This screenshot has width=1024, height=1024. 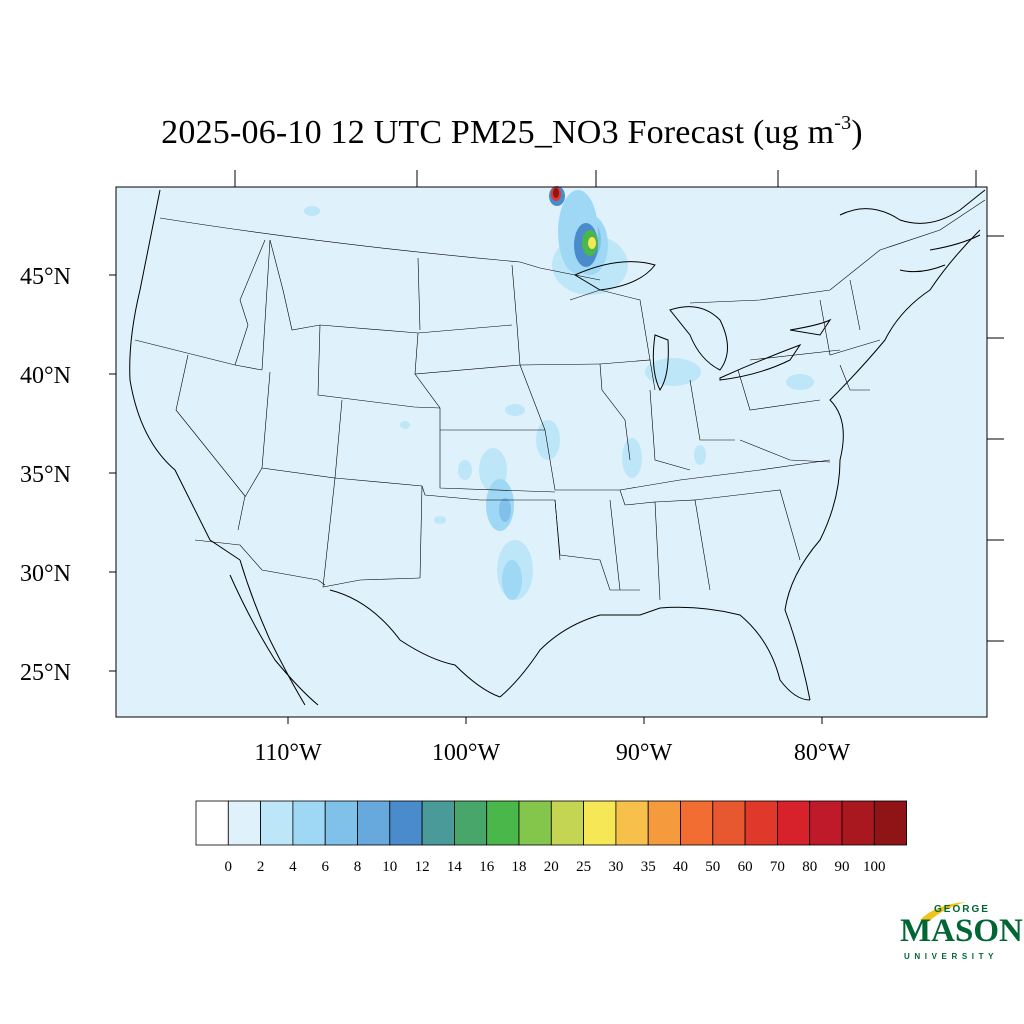 I want to click on colorbar-label: 20, so click(x=551, y=867).